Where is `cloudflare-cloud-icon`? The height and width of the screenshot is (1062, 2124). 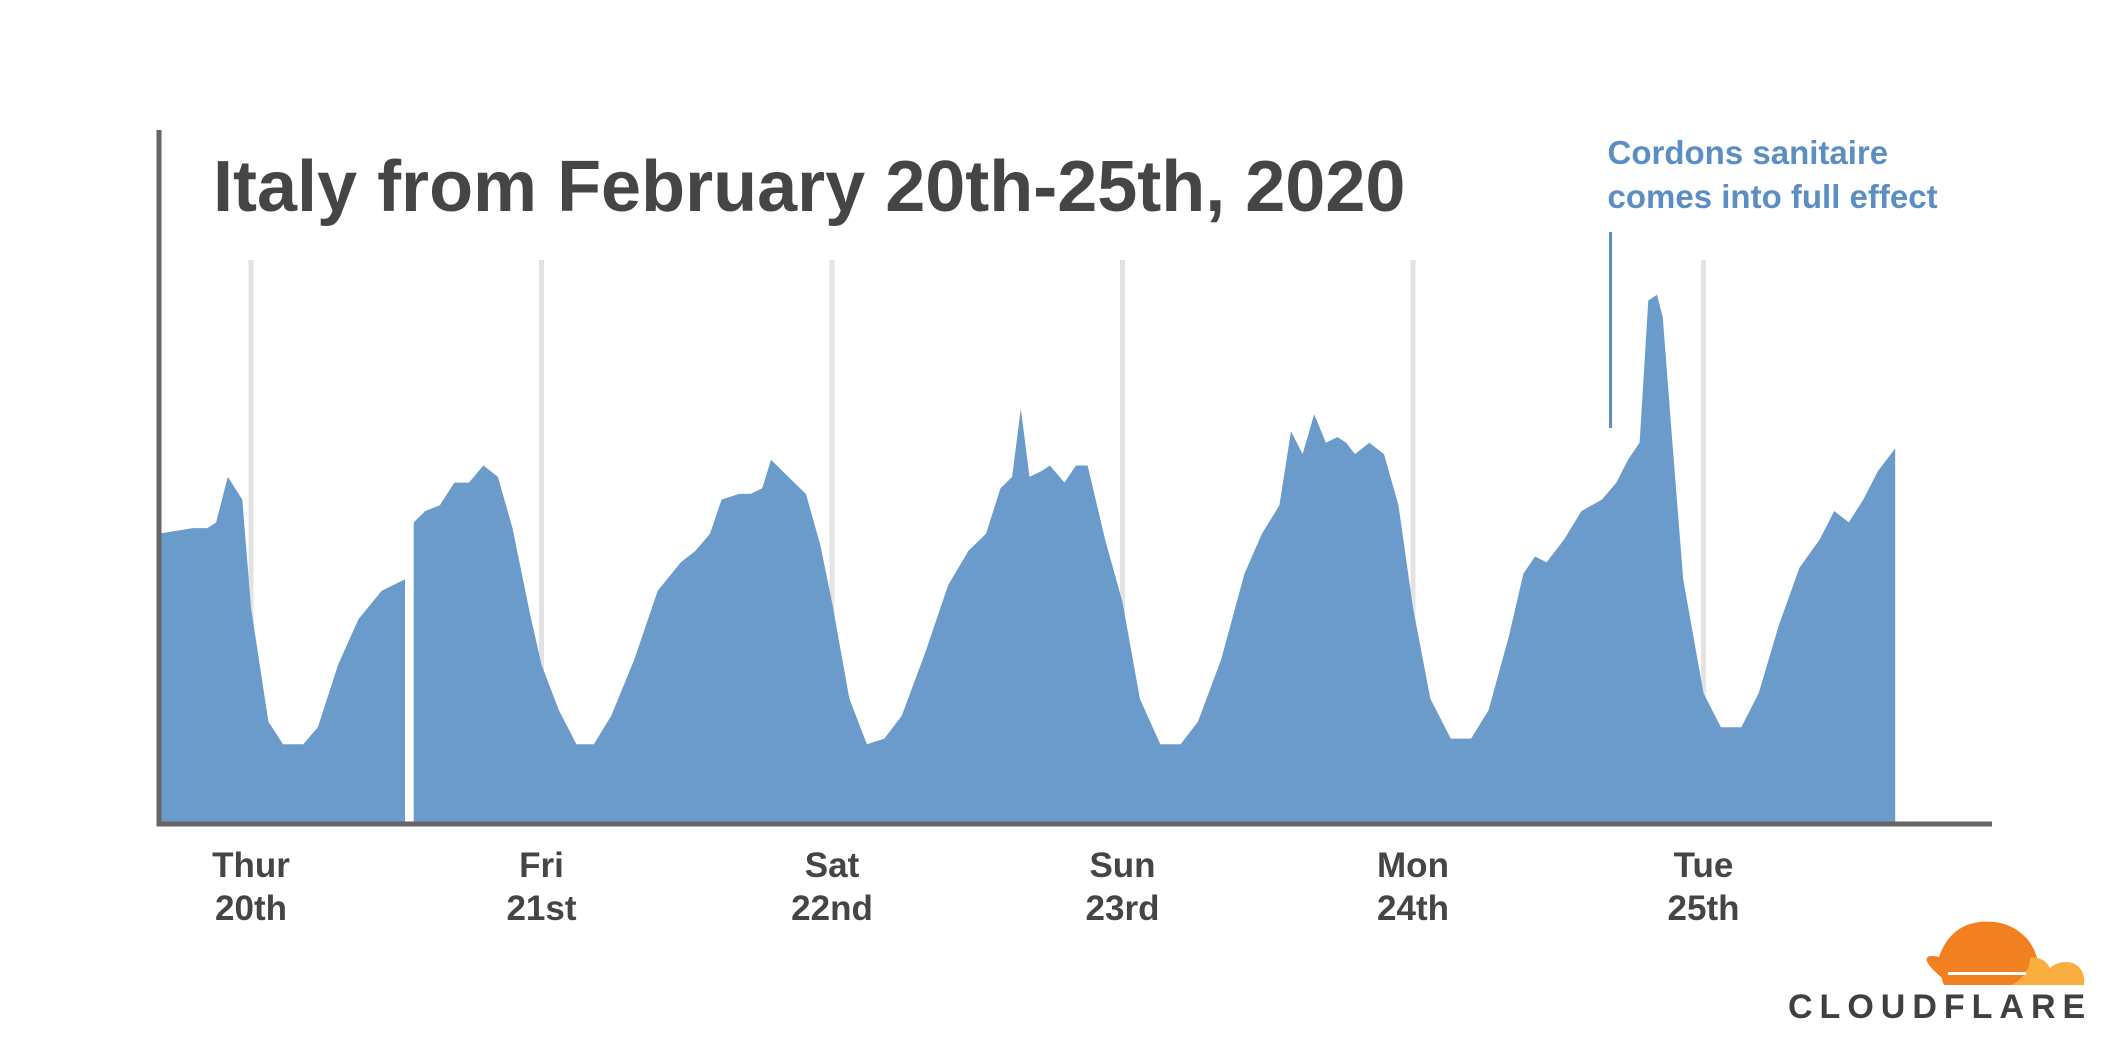 cloudflare-cloud-icon is located at coordinates (2005, 953).